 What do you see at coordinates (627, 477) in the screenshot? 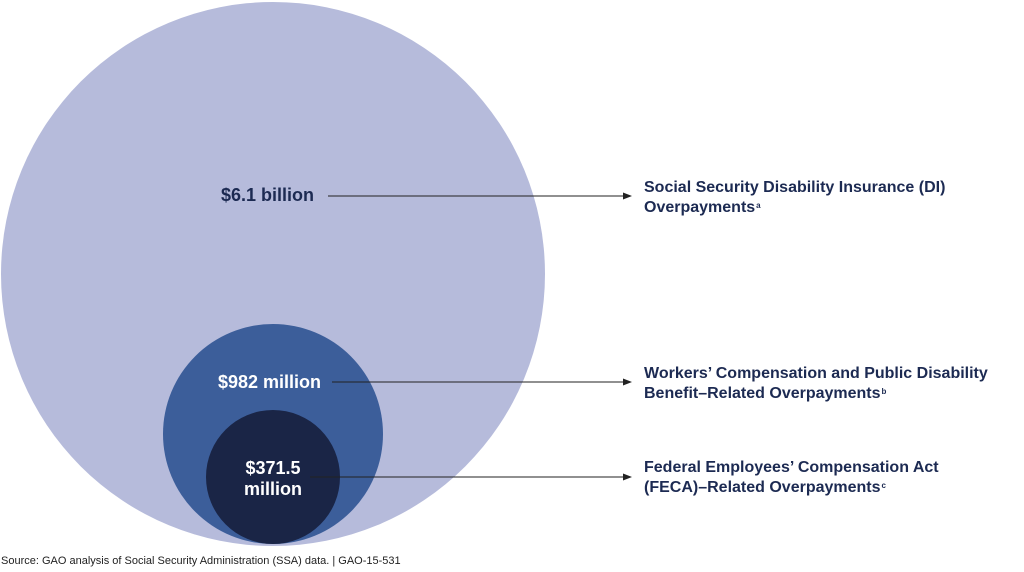
I see `feca-leader-arrowhead` at bounding box center [627, 477].